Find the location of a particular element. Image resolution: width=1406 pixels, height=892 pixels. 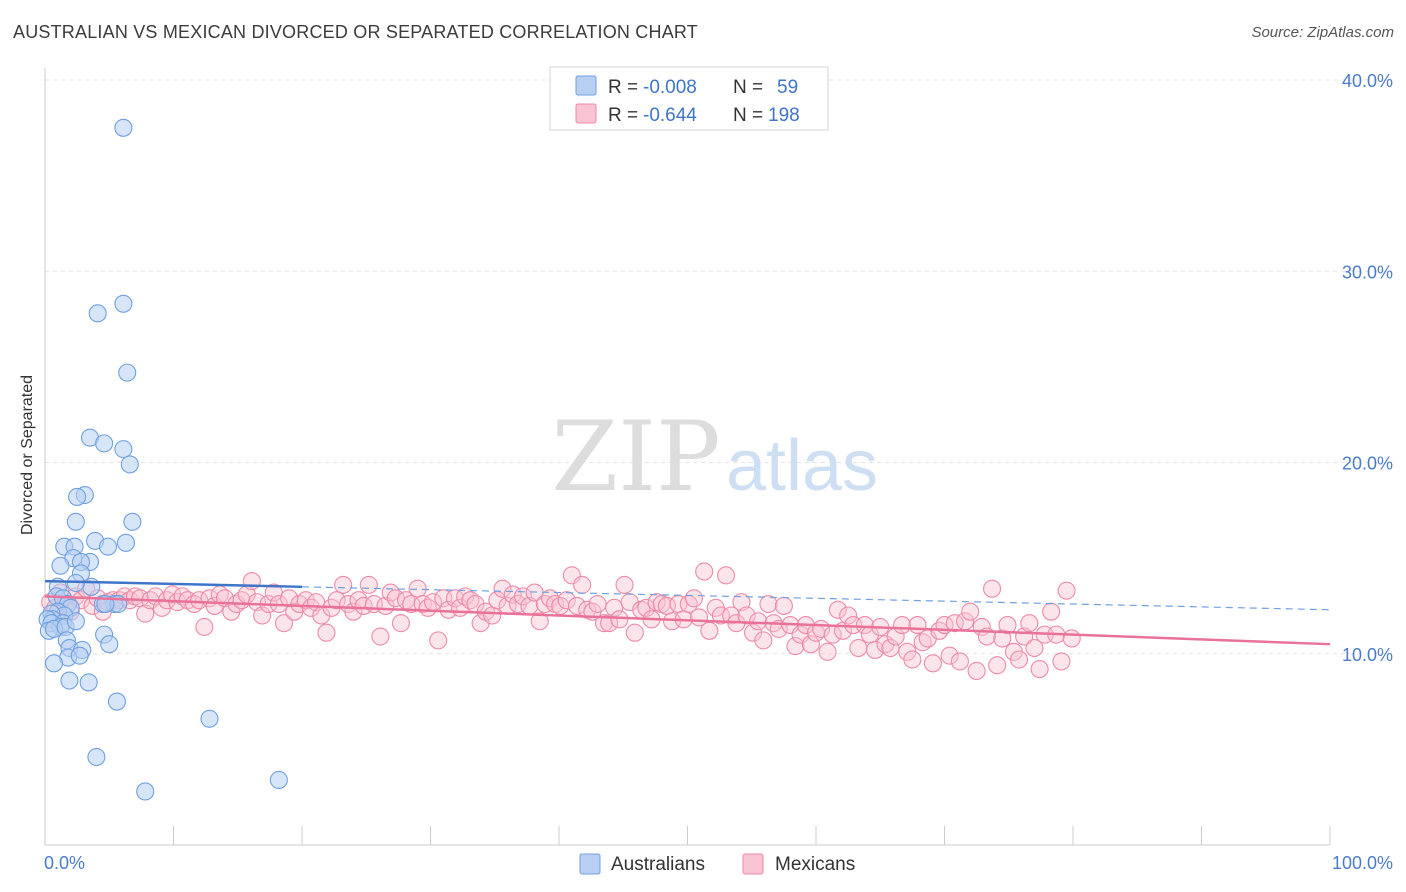

australians-trend-extension is located at coordinates (816, 598).